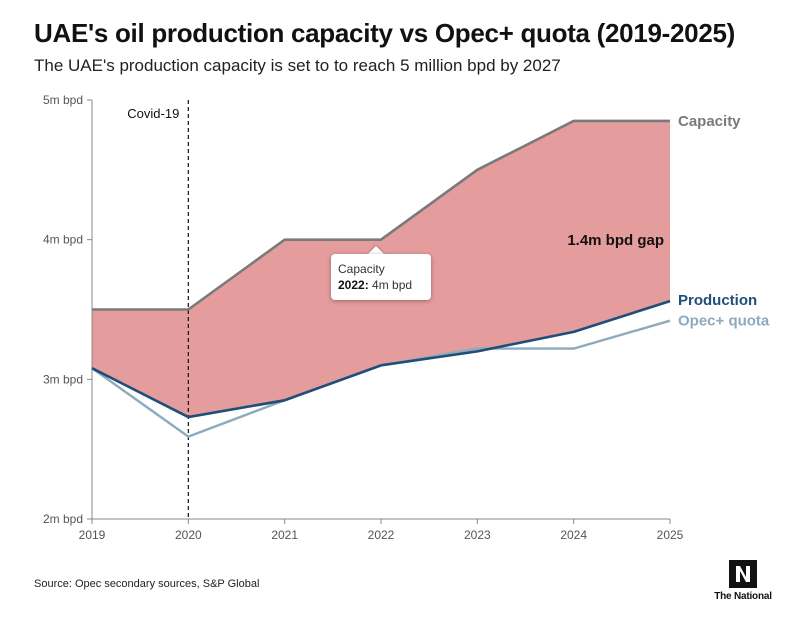  Describe the element at coordinates (63, 519) in the screenshot. I see `y-tick-label: 2m bpd` at that location.